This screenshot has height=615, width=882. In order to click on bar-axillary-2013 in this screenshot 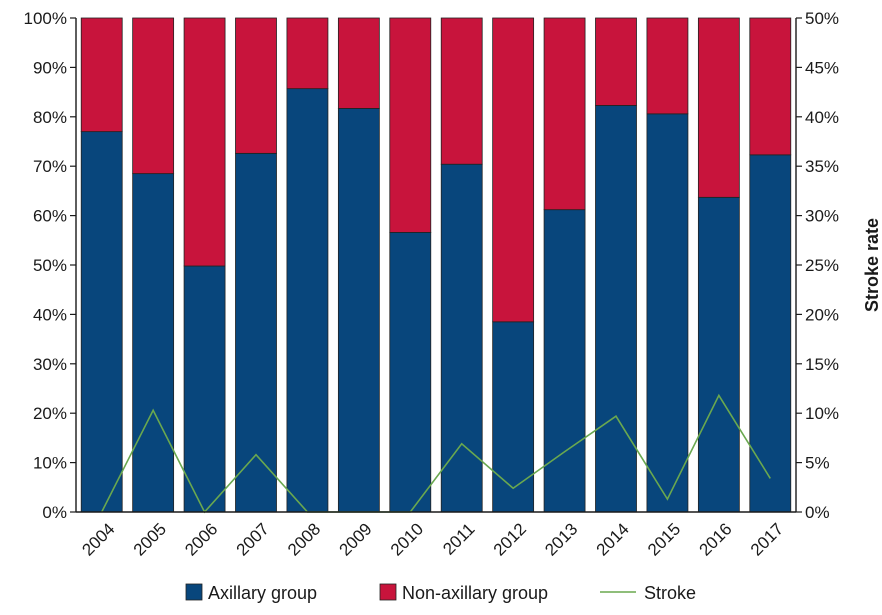, I will do `click(564, 361)`.